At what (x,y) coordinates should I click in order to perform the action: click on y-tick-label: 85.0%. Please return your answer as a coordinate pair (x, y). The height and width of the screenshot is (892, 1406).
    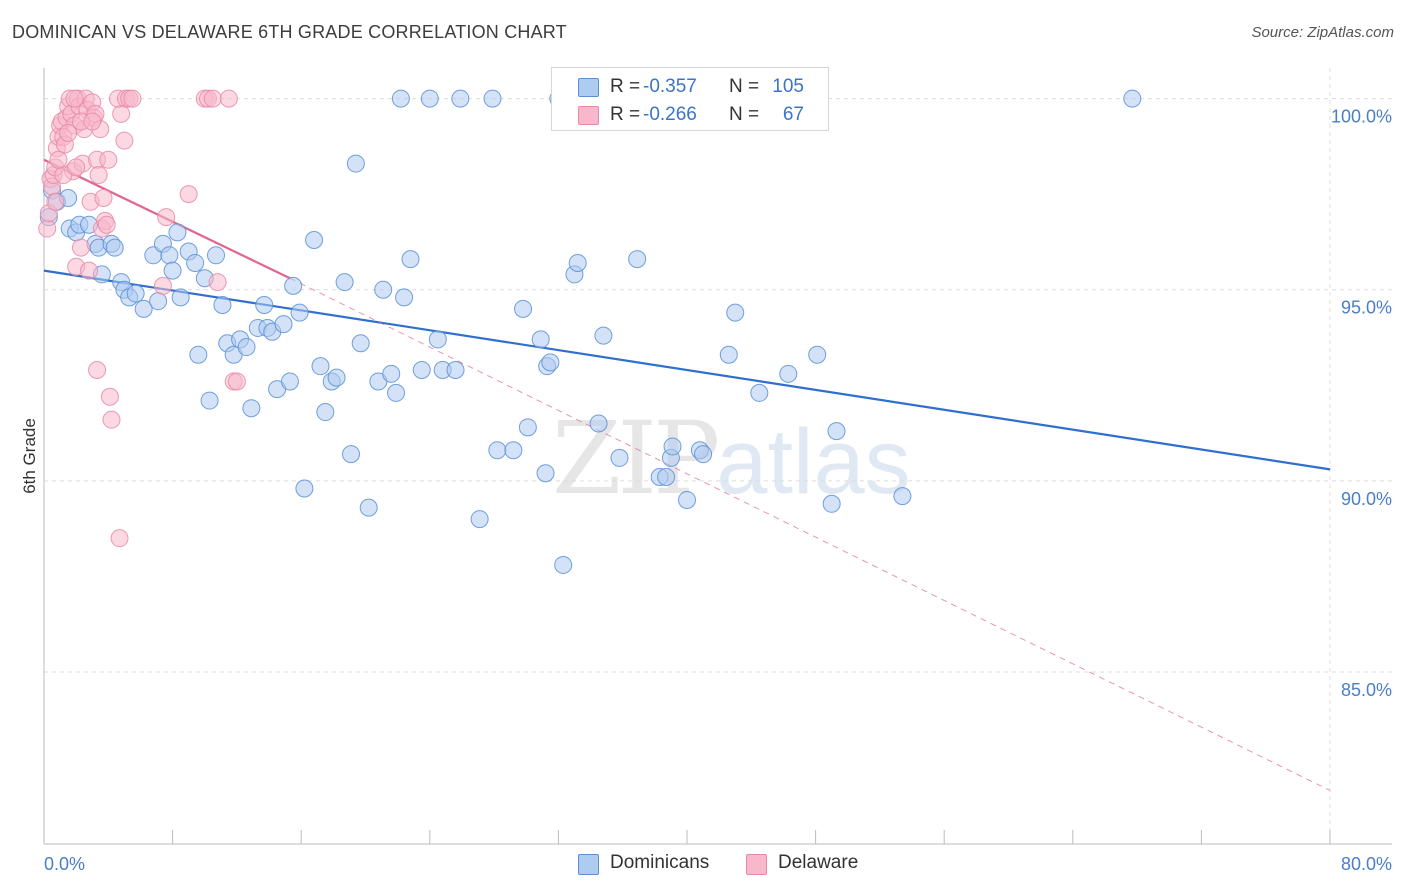
    Looking at the image, I should click on (1366, 690).